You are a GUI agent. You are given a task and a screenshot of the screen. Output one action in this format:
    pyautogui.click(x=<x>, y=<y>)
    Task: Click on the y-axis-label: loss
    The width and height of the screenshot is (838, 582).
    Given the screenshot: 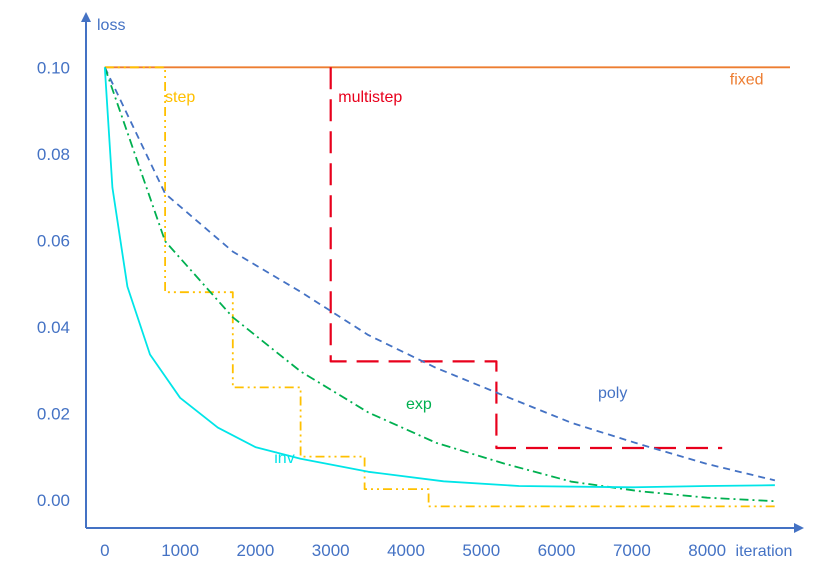 What is the action you would take?
    pyautogui.click(x=111, y=25)
    